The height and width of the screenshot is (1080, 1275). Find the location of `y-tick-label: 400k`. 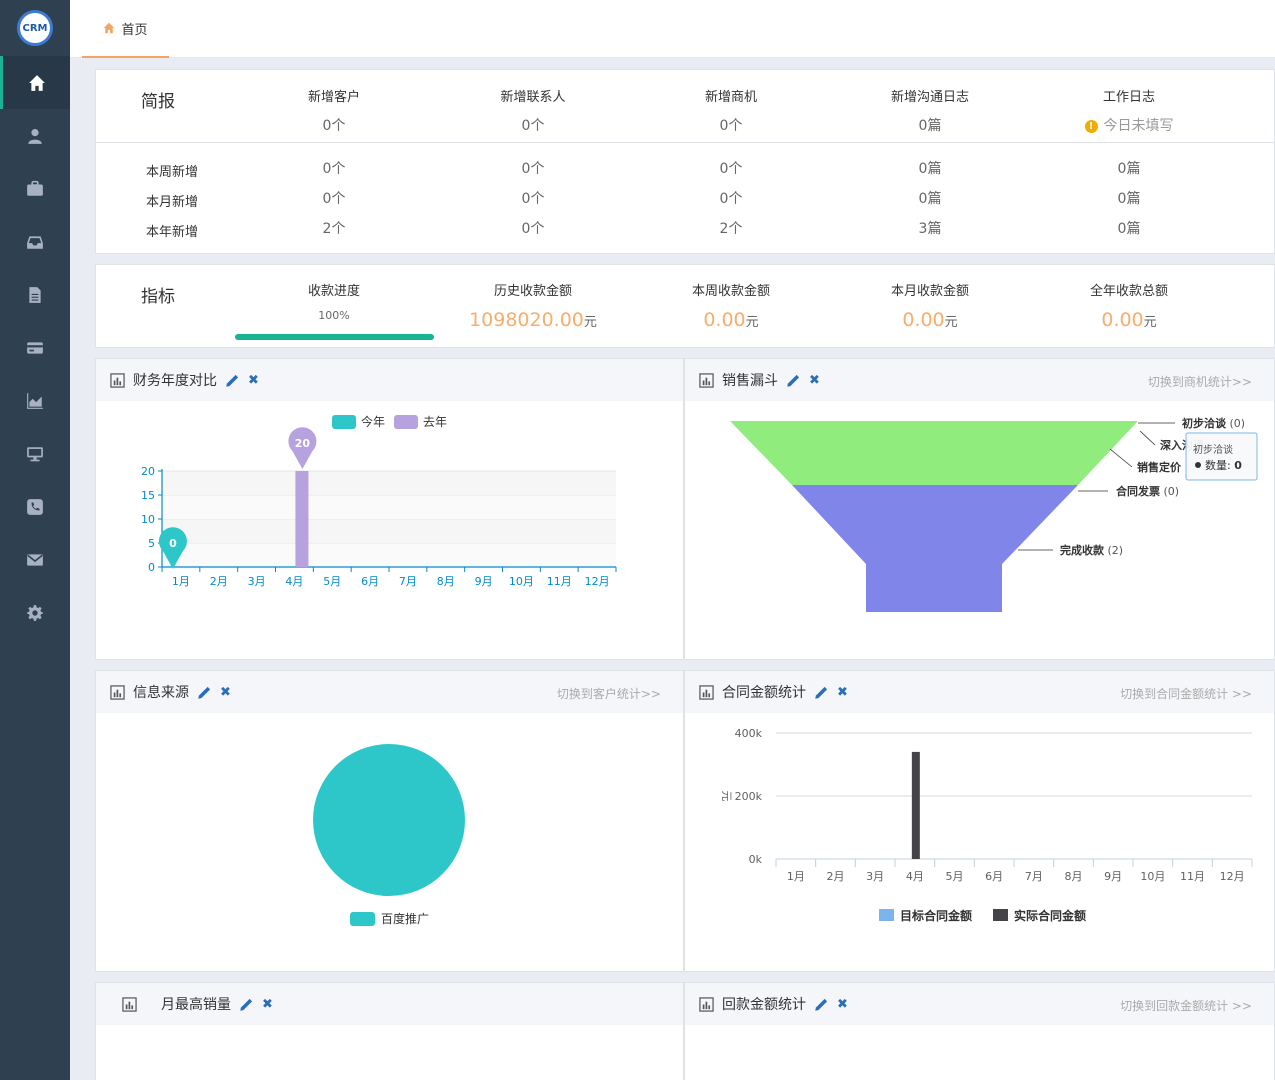

y-tick-label: 400k is located at coordinates (749, 733).